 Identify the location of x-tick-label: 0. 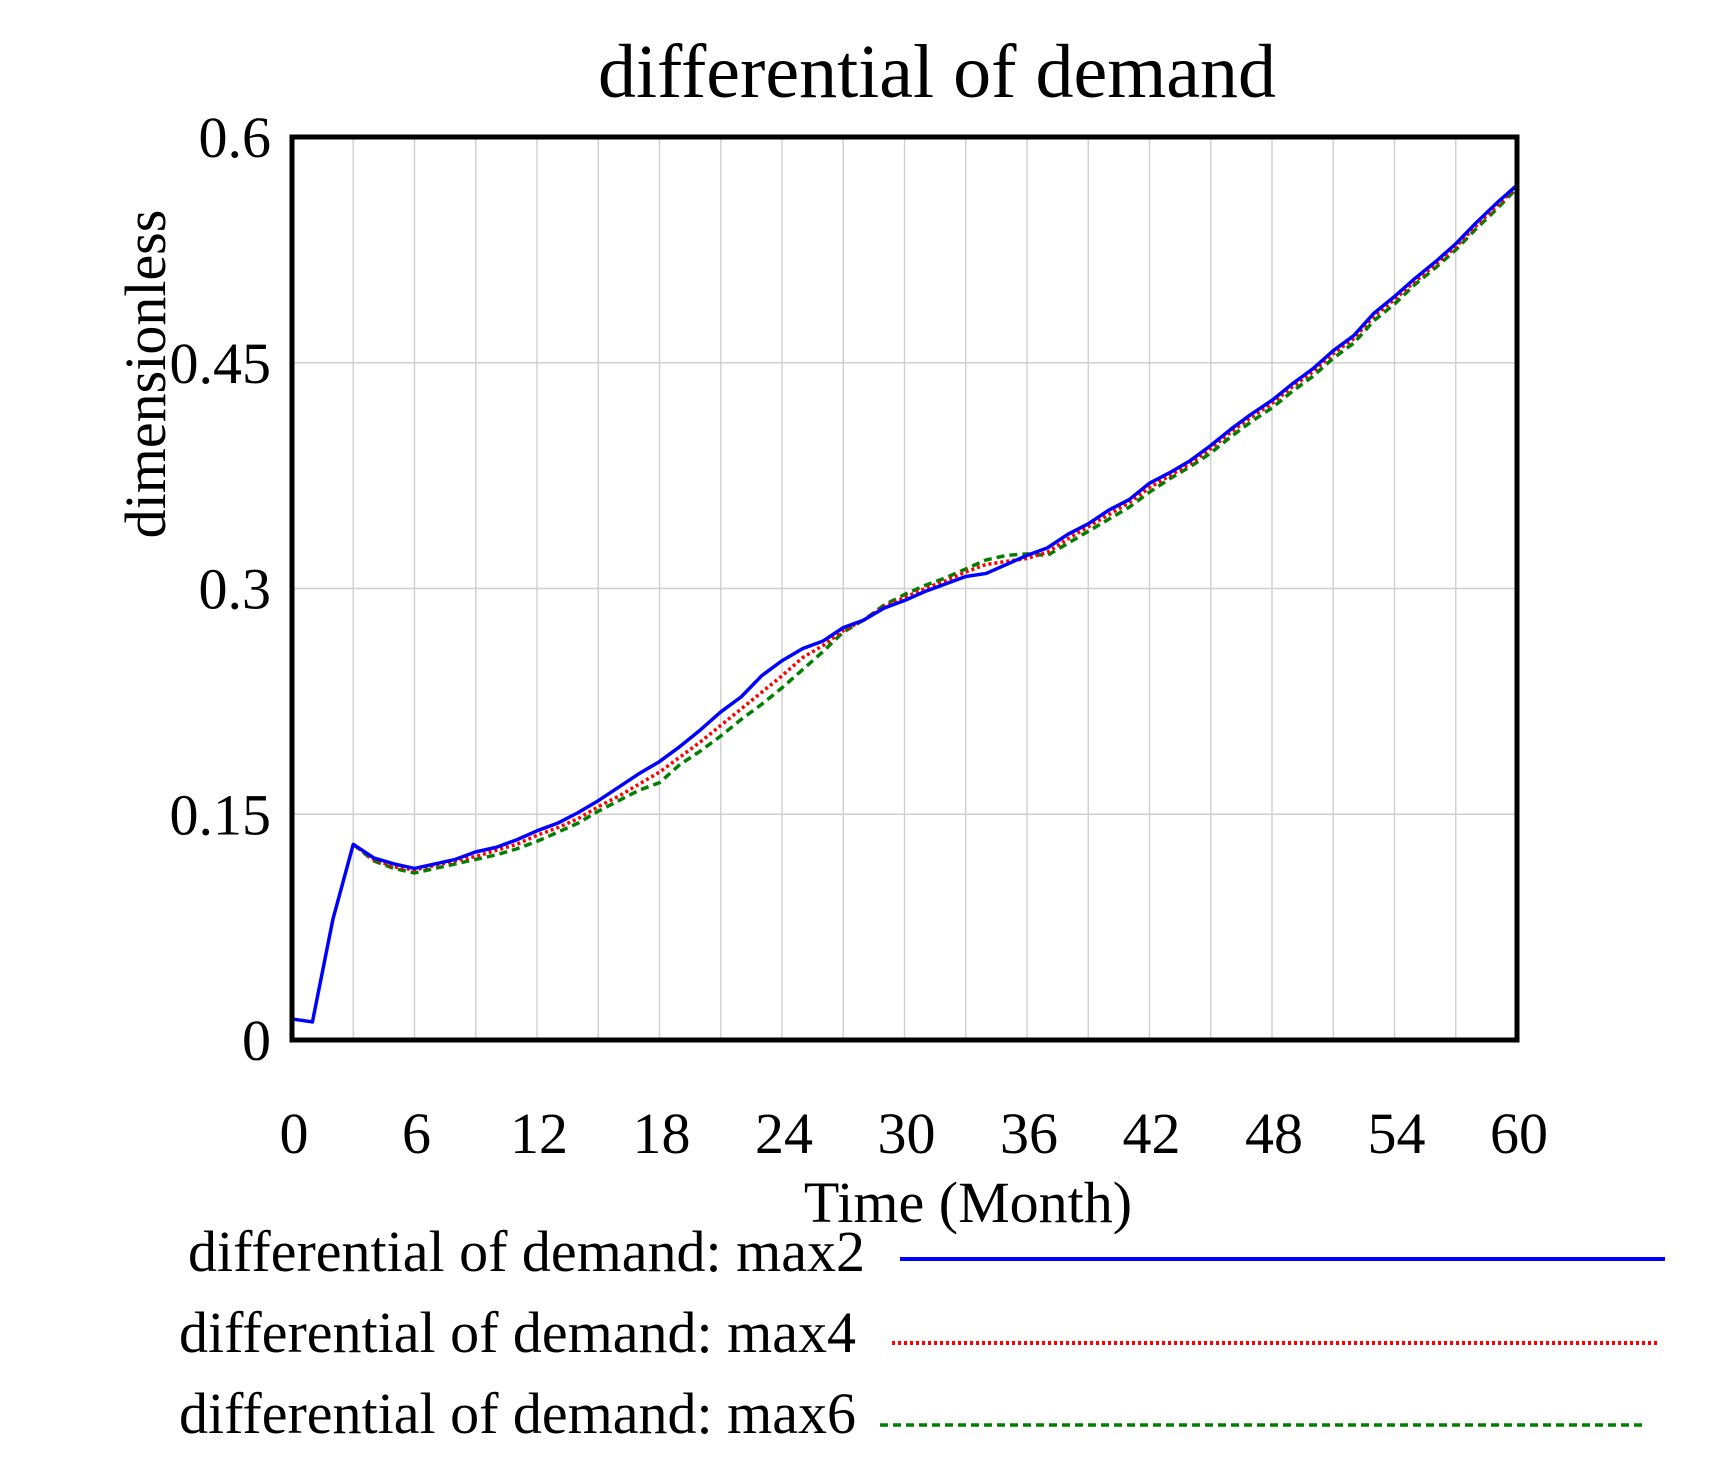
(294, 1133).